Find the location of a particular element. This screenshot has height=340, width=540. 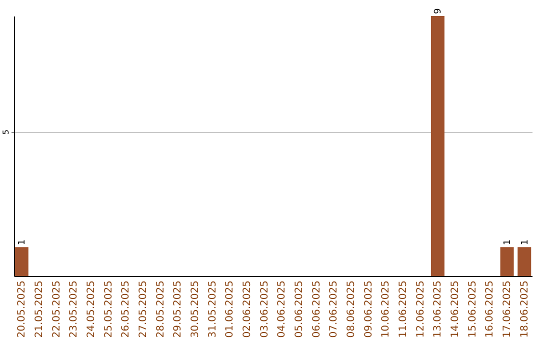

x-tick-label: 10.06.2025 is located at coordinates (386, 309).